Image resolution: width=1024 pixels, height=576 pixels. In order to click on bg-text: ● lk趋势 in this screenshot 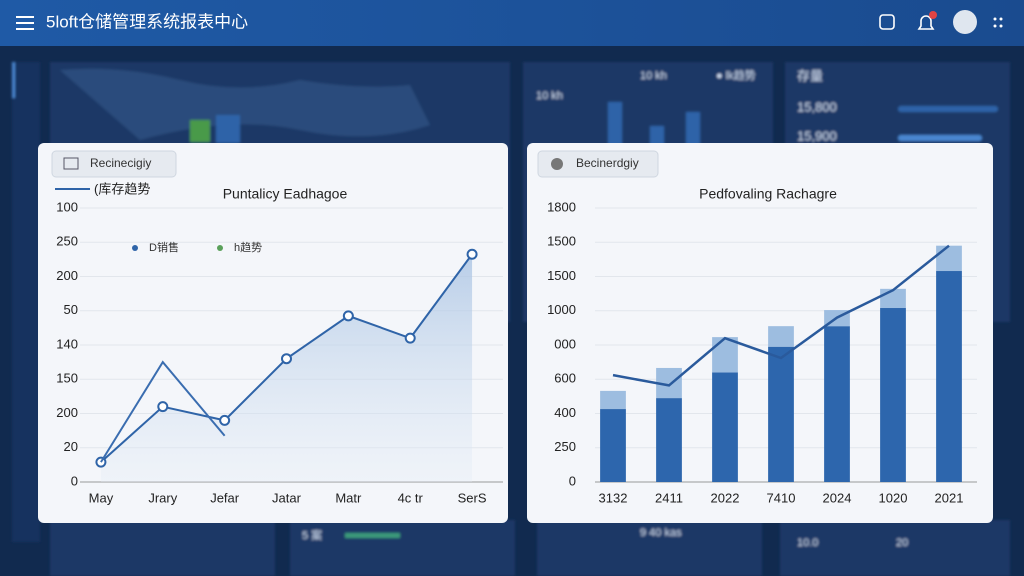, I will do `click(736, 75)`.